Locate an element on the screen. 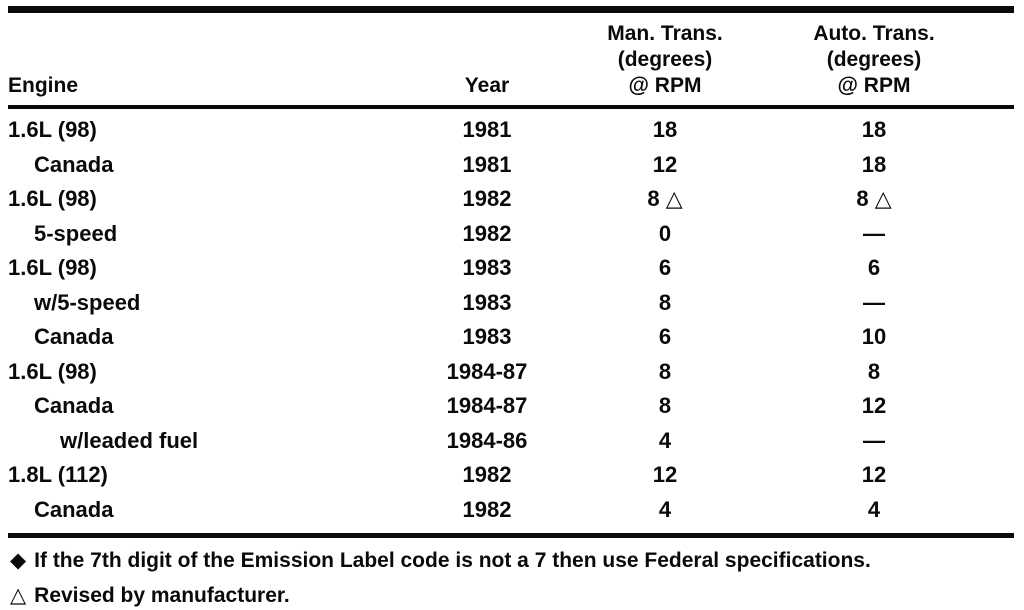  engine-cell: 5-speed is located at coordinates (76, 233).